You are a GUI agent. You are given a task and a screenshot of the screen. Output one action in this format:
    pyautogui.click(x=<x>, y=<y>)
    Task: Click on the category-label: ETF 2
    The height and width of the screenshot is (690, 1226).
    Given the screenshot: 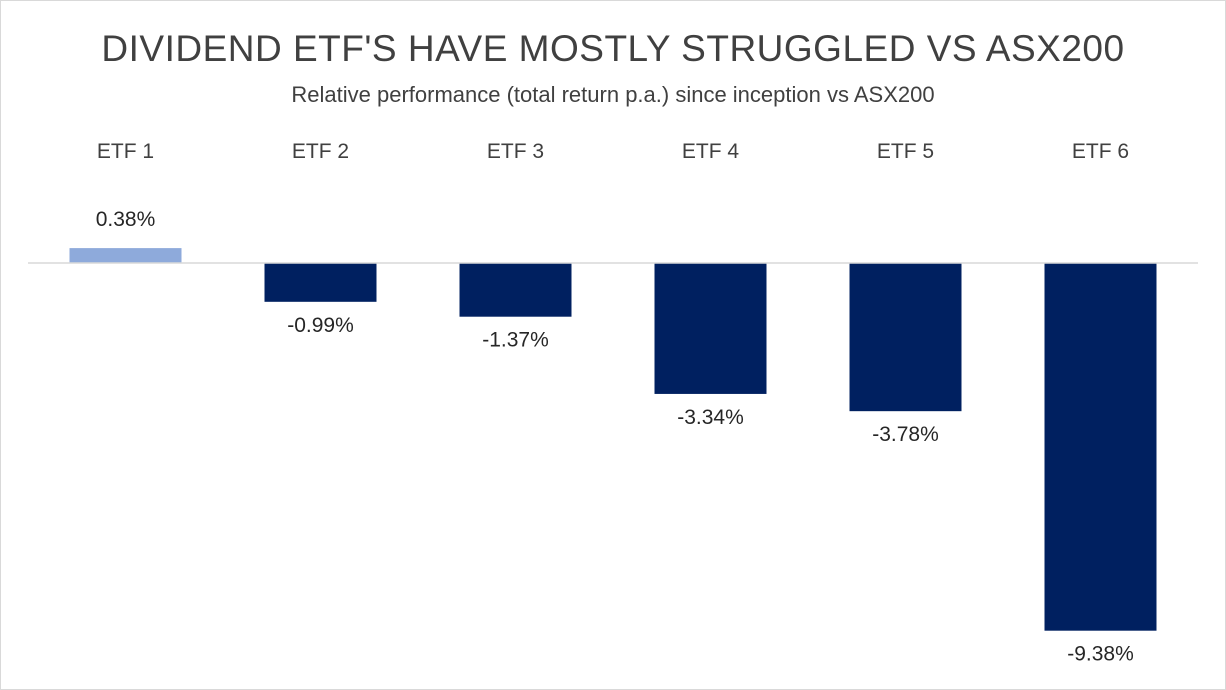 What is the action you would take?
    pyautogui.click(x=320, y=151)
    